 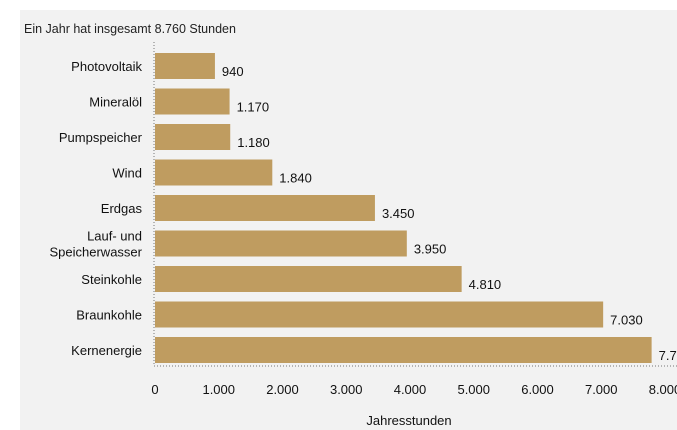 What do you see at coordinates (410, 389) in the screenshot?
I see `x-tick-label-4: 4.000` at bounding box center [410, 389].